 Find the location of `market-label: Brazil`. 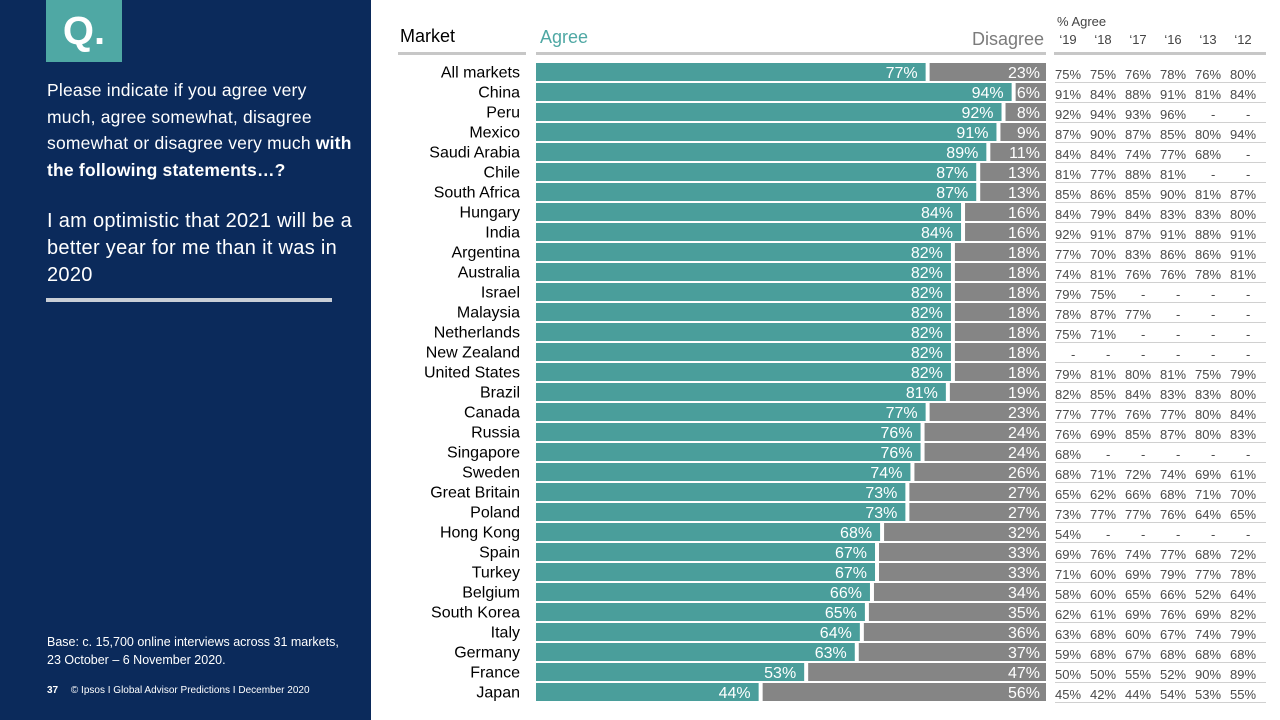

market-label: Brazil is located at coordinates (500, 393).